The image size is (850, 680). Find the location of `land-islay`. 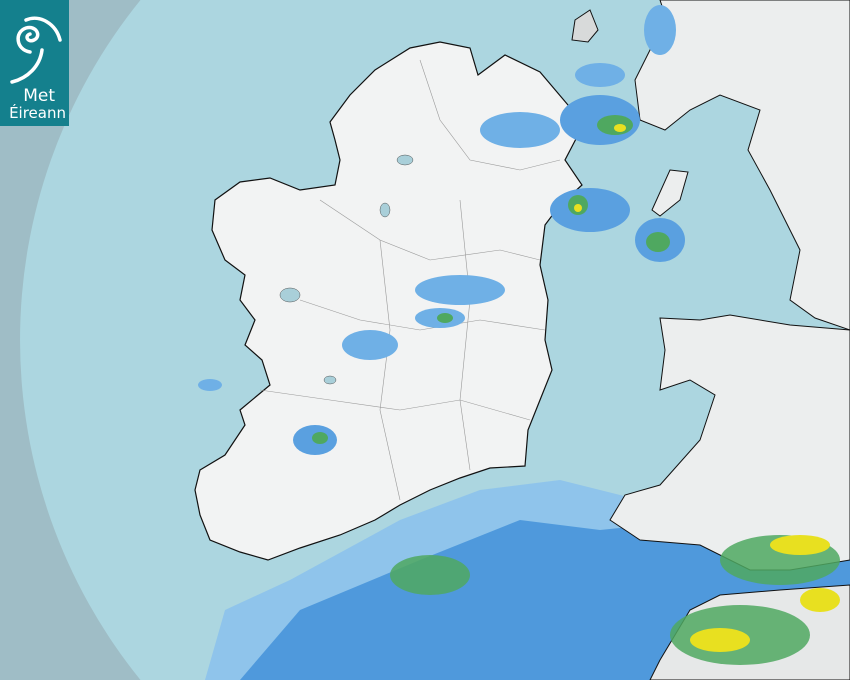

land-islay is located at coordinates (585, 26).